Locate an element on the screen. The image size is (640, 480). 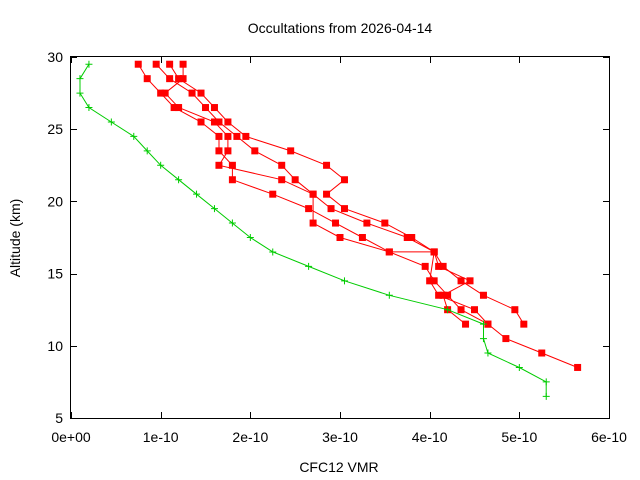
x-axis-label: CFC12 VMR is located at coordinates (338, 467).